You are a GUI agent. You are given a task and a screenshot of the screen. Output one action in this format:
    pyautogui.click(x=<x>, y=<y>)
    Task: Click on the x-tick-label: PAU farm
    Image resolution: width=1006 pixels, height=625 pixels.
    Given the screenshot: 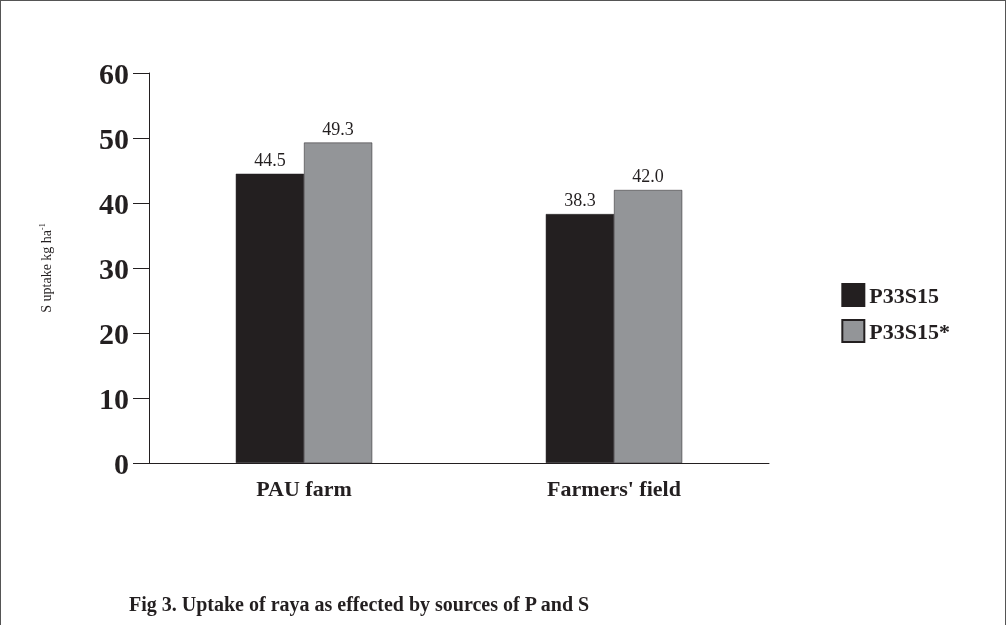 What is the action you would take?
    pyautogui.click(x=304, y=488)
    